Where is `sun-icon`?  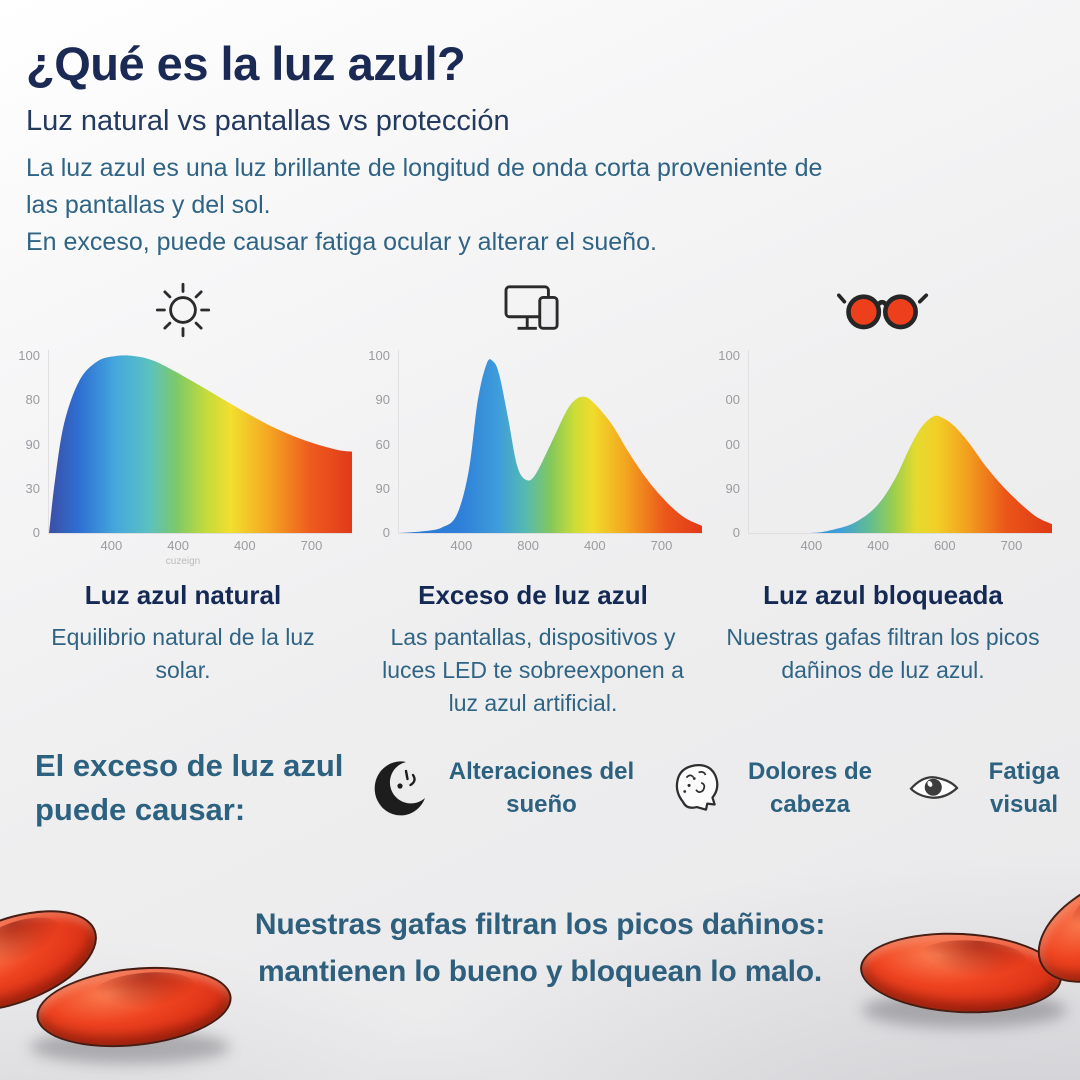
sun-icon is located at coordinates (183, 310).